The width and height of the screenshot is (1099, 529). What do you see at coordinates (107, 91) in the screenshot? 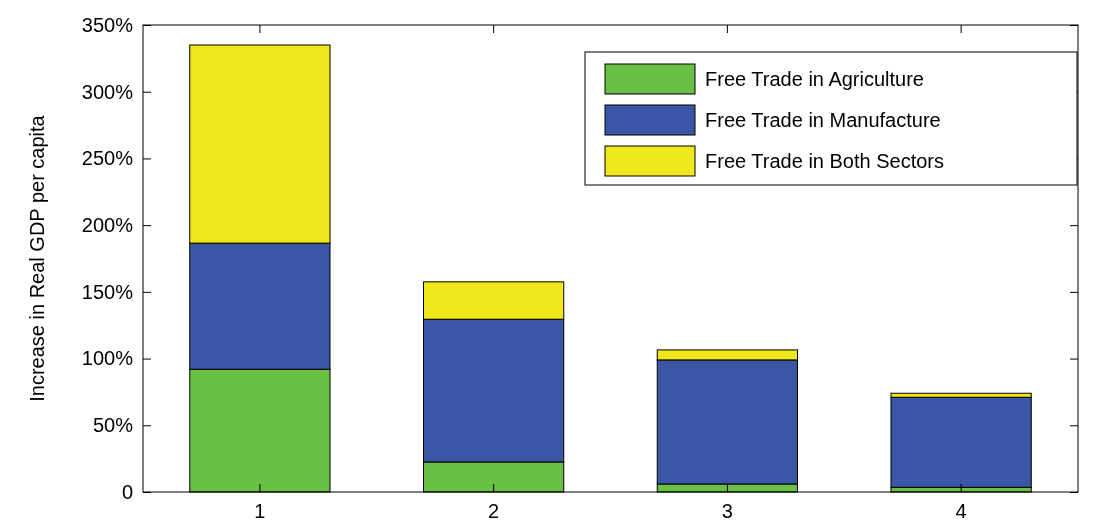
I see `y-tick-label: 300%` at bounding box center [107, 91].